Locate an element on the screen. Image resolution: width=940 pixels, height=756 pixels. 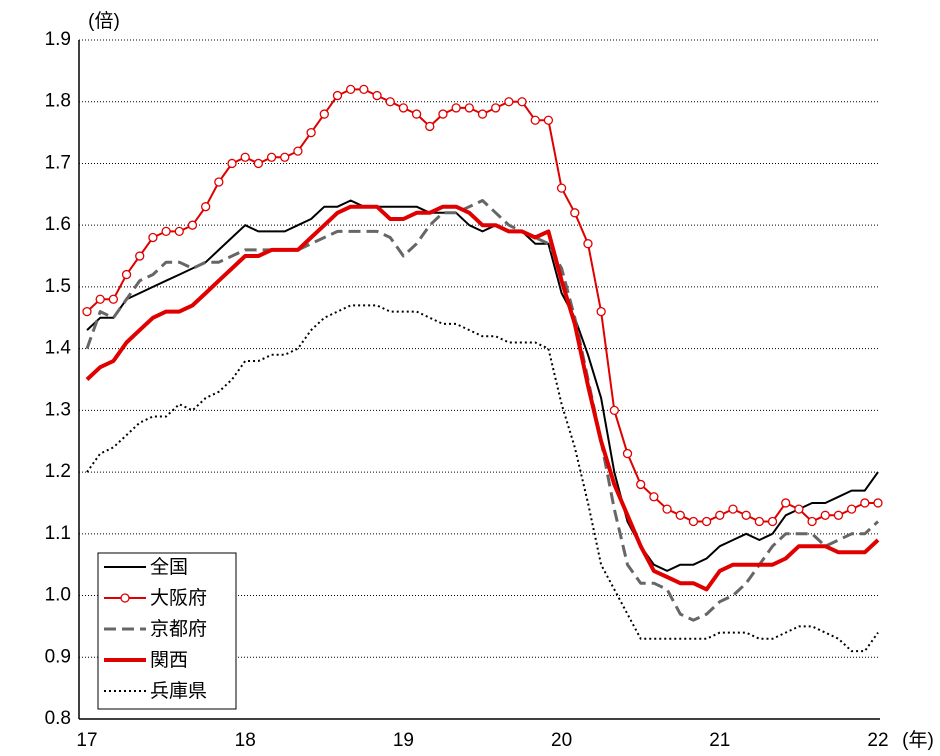
y-tick-label: 1.8 is located at coordinates (58, 101).